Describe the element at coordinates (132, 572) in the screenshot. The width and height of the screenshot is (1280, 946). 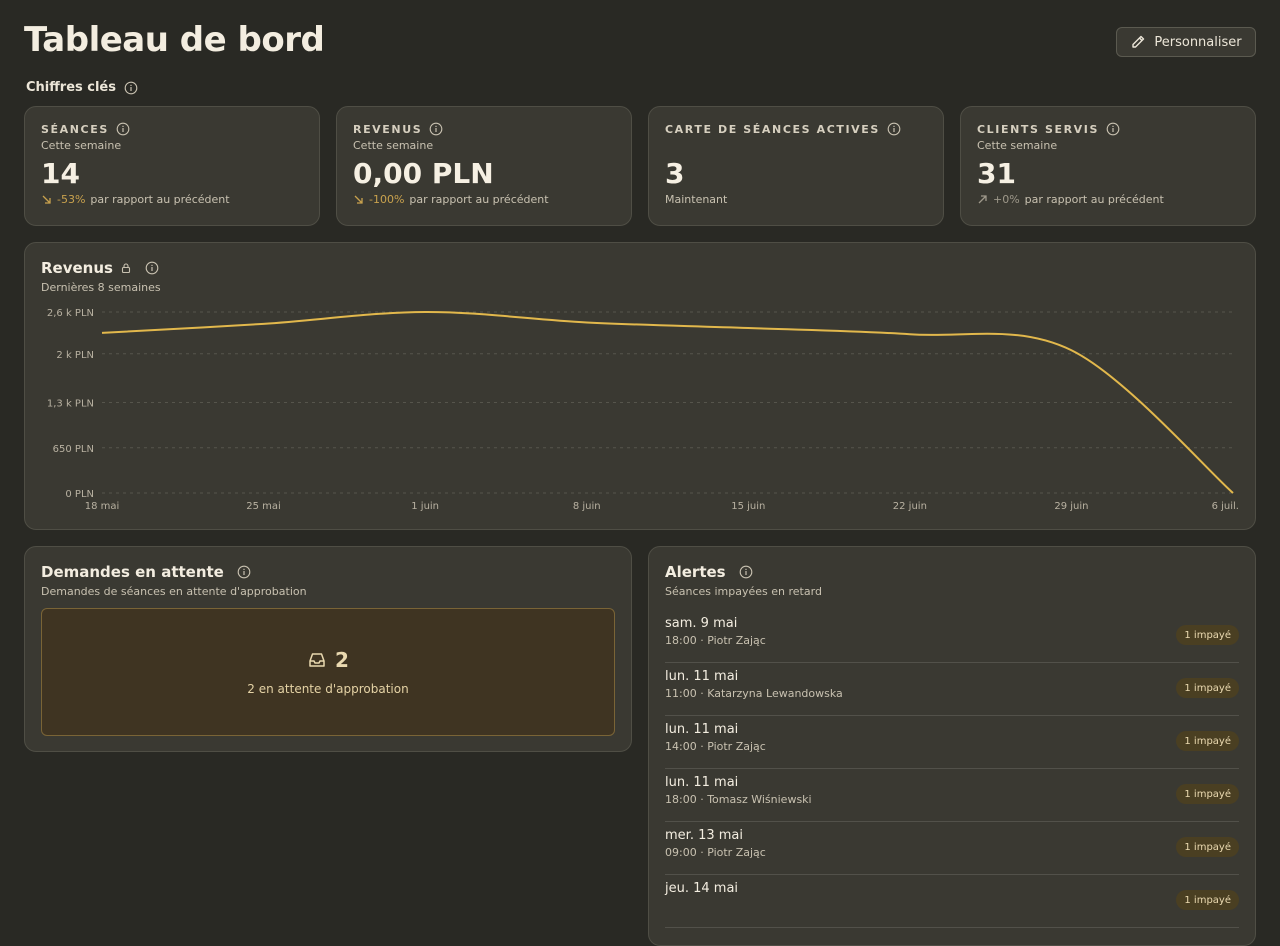
I see `pending-title: Demandes en attente` at that location.